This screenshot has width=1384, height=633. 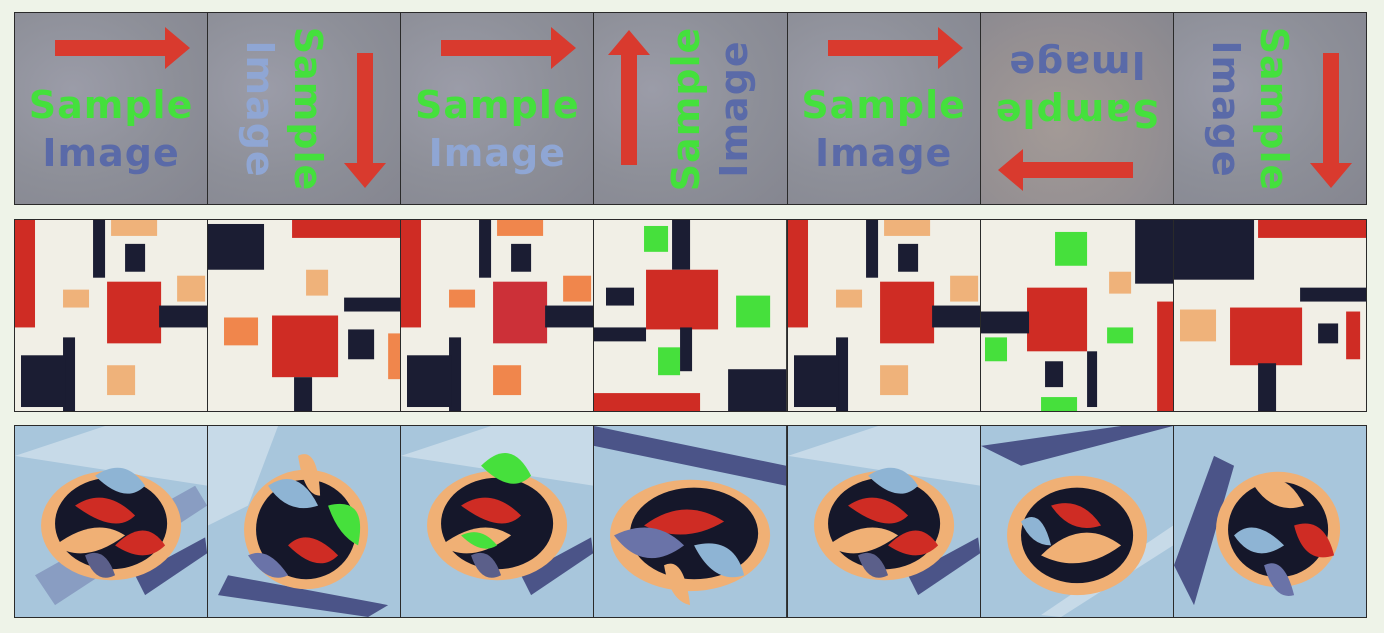 I want to click on sample-tile-rotated-270: Sample Image, so click(x=691, y=108).